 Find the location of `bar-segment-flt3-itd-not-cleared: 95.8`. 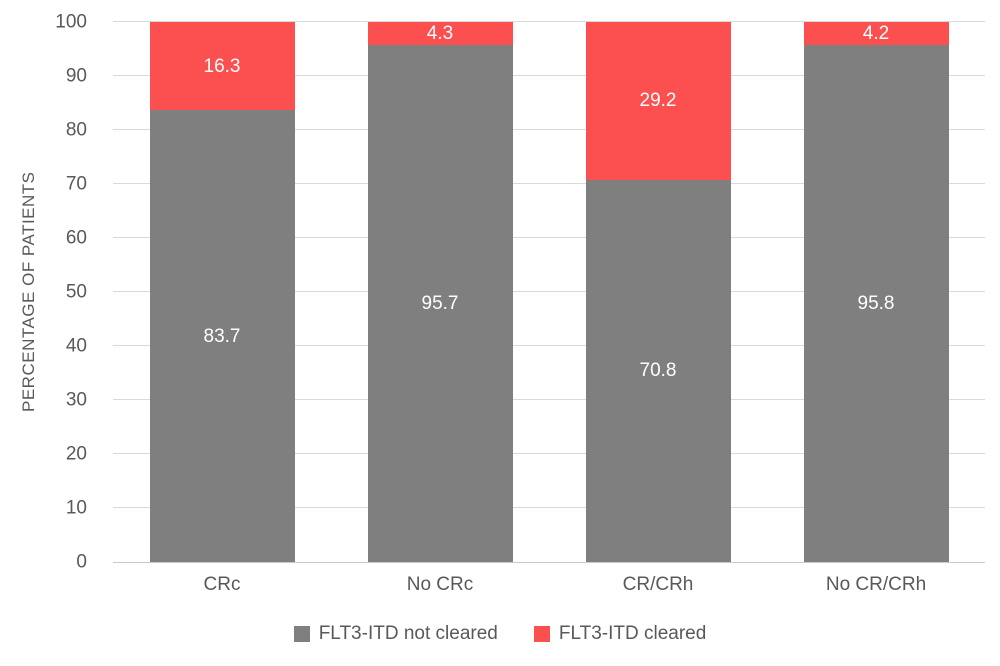

bar-segment-flt3-itd-not-cleared: 95.8 is located at coordinates (876, 303).